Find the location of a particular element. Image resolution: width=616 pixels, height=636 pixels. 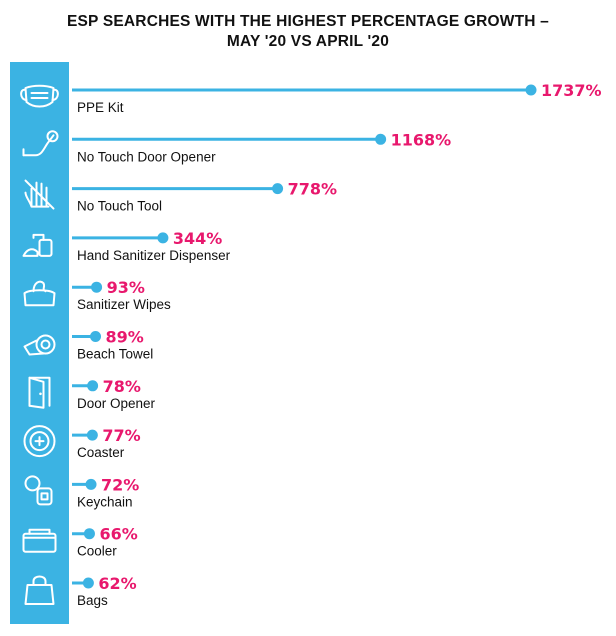

category-label: Bags is located at coordinates (92, 600).